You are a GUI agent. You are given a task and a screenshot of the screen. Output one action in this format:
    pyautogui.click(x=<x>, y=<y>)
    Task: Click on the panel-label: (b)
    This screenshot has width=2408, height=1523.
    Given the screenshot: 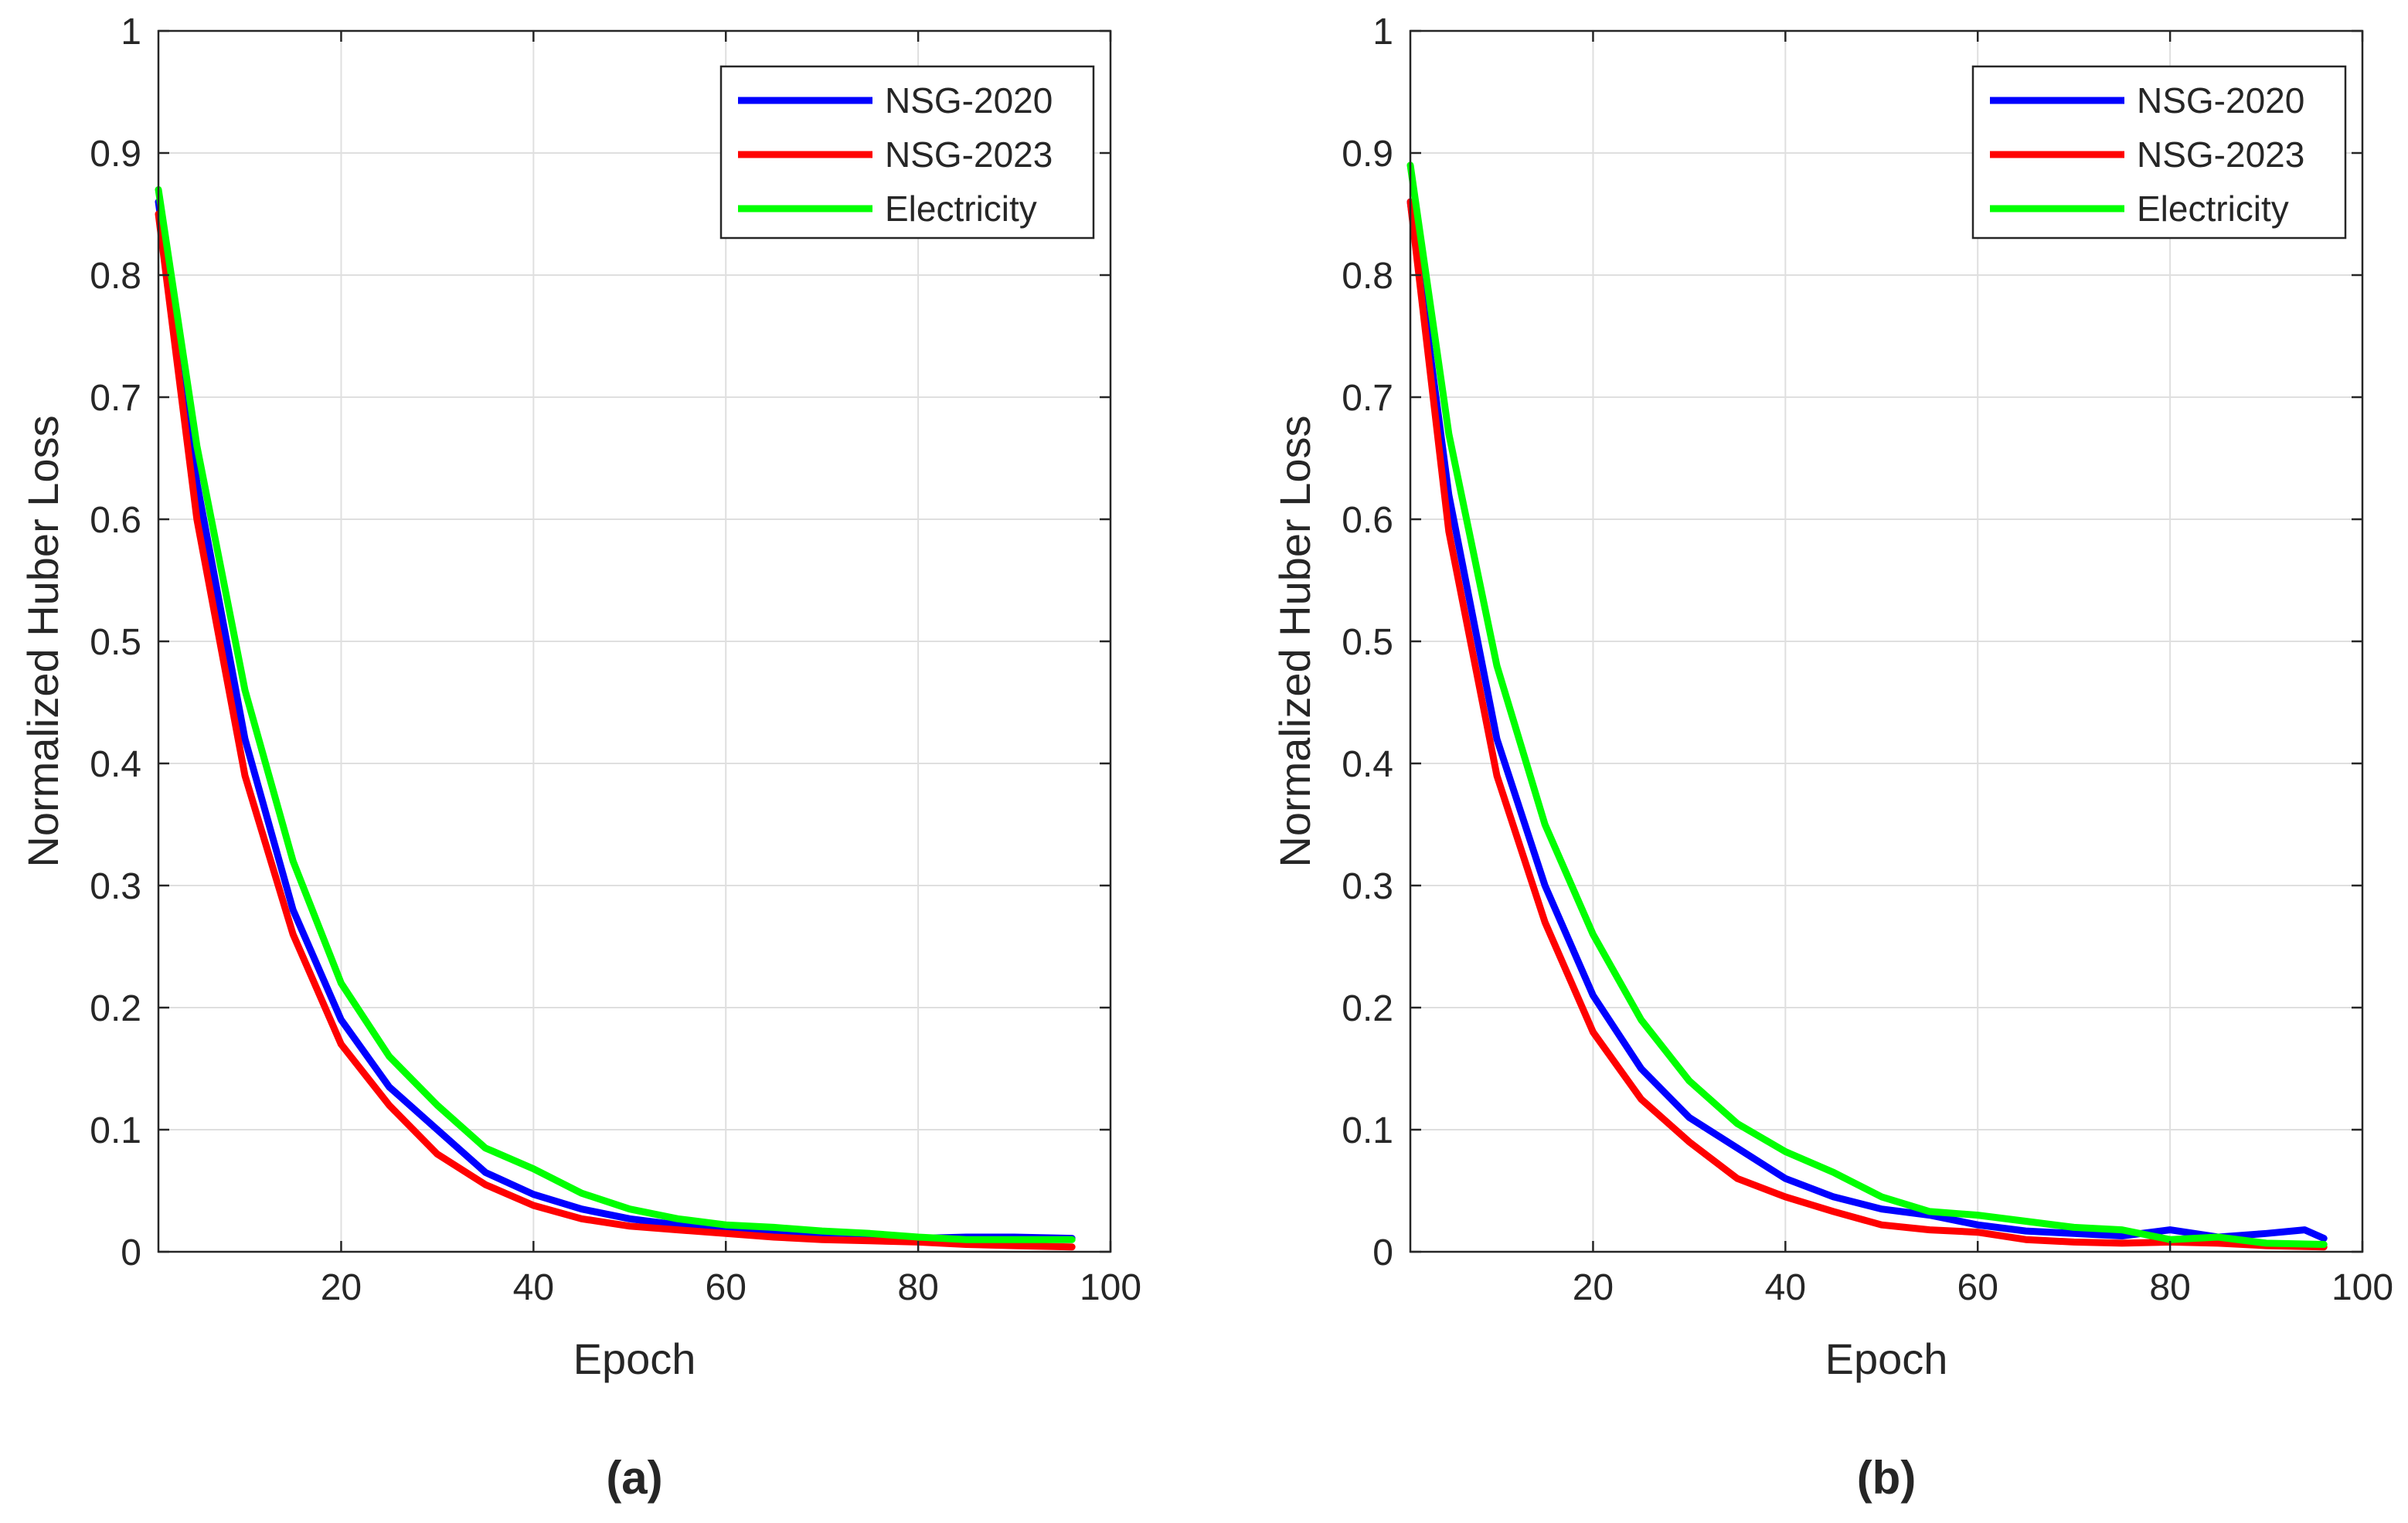 What is the action you would take?
    pyautogui.click(x=1887, y=1478)
    